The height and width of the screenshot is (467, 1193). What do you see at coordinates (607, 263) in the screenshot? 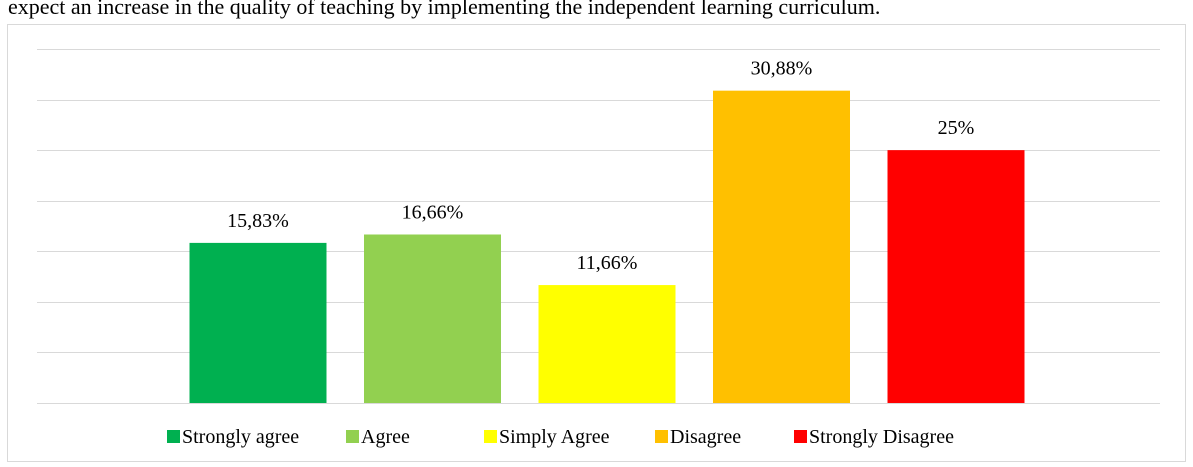
I see `data-label: 11,66%` at bounding box center [607, 263].